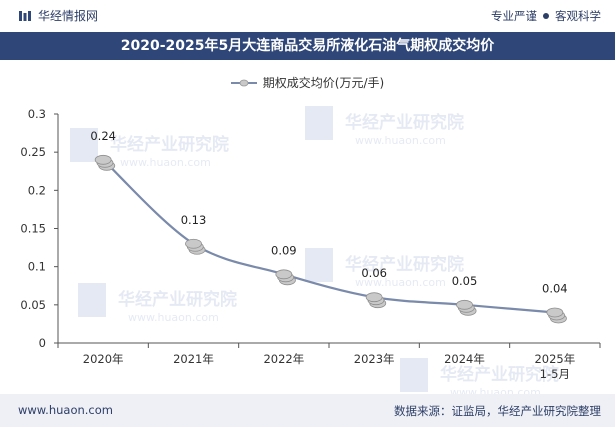 This screenshot has height=427, width=615. What do you see at coordinates (374, 273) in the screenshot?
I see `data-label: 0.06` at bounding box center [374, 273].